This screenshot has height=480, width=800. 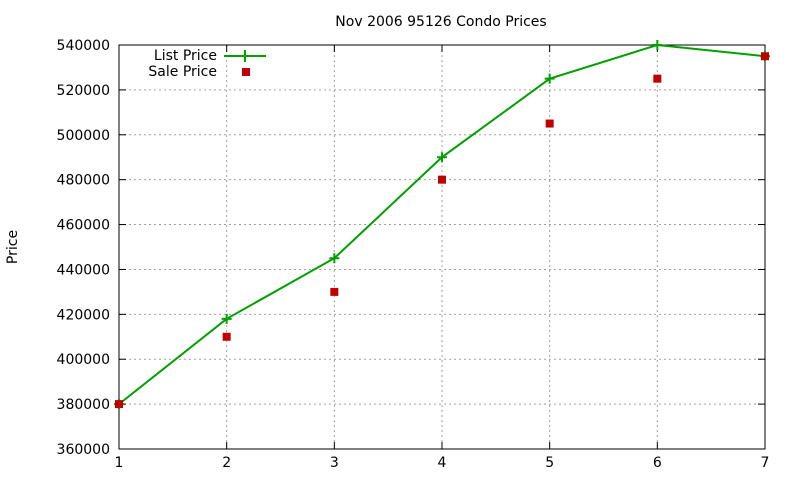 I want to click on legend: List Price Sale Price, so click(x=207, y=64).